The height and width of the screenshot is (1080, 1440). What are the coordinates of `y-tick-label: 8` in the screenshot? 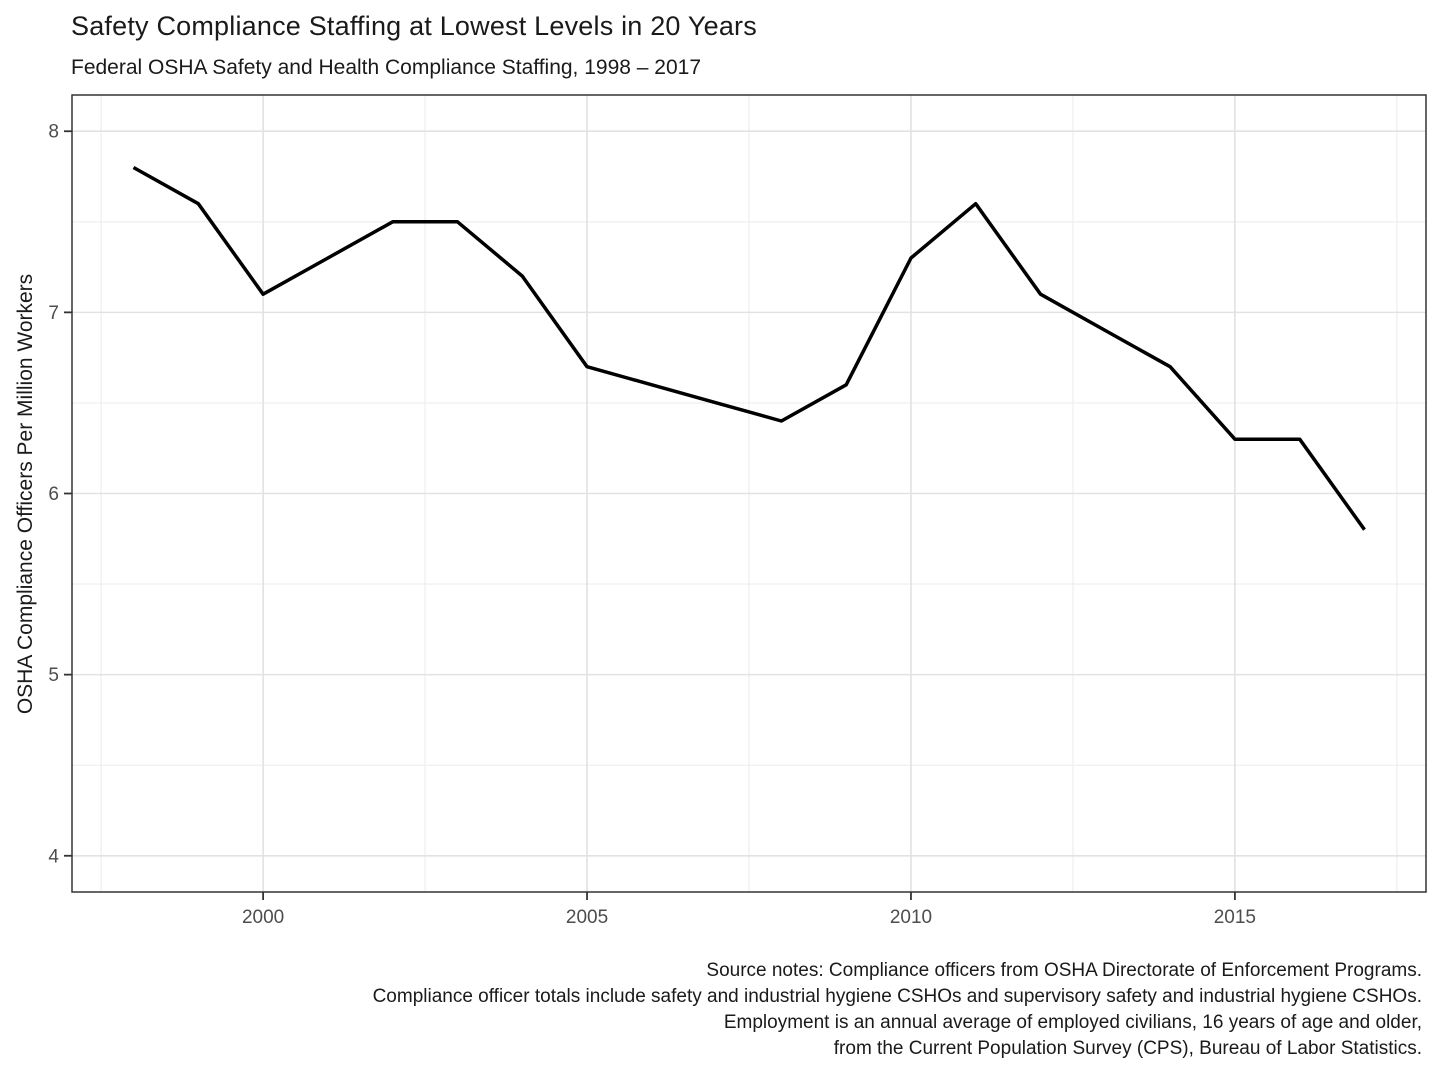 It's located at (53, 132).